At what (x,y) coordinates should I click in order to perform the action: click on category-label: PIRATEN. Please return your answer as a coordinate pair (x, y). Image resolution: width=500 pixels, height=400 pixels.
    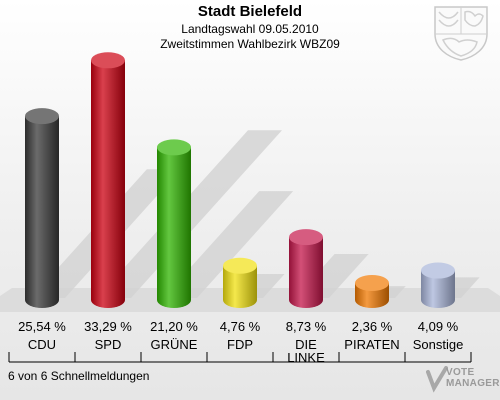
    Looking at the image, I should click on (371, 344).